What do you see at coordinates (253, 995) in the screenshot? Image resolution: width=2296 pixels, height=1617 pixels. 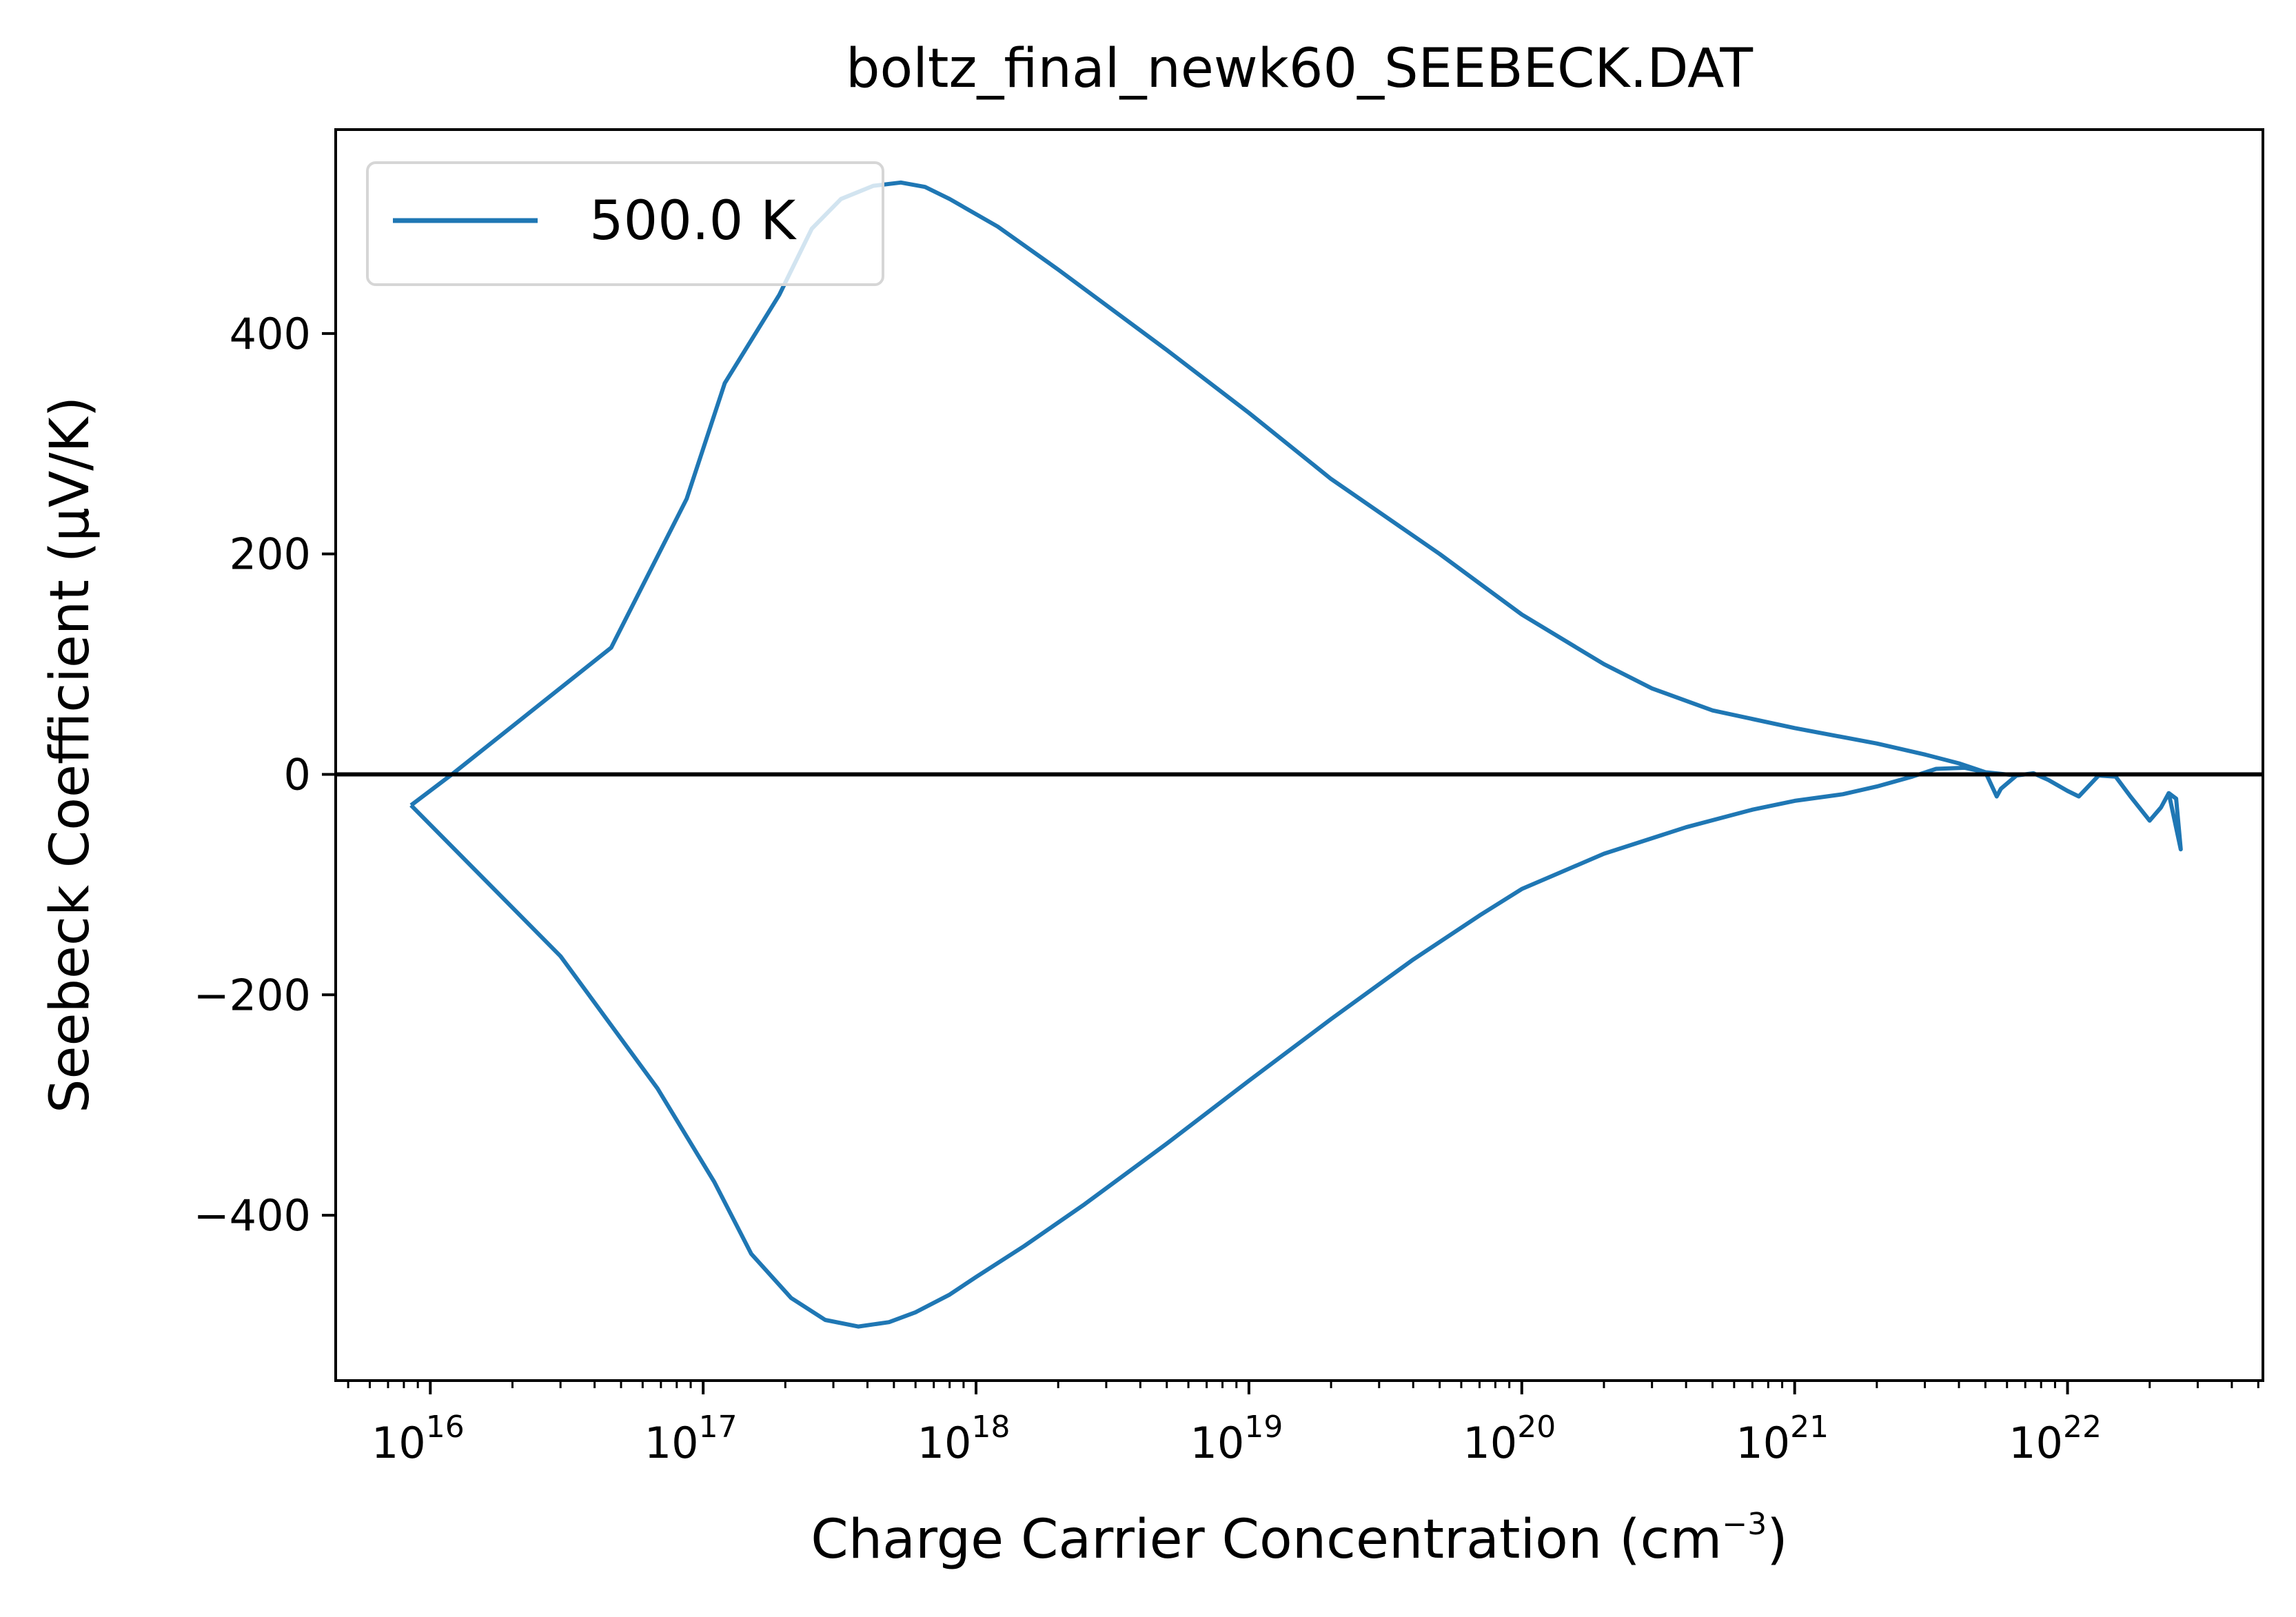 I see `y-tick-label: −200` at bounding box center [253, 995].